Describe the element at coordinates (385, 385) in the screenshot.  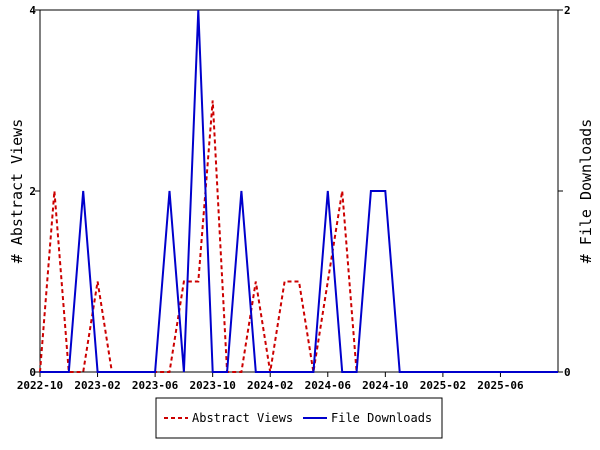
I see `x-tick-label: 2024-10` at that location.